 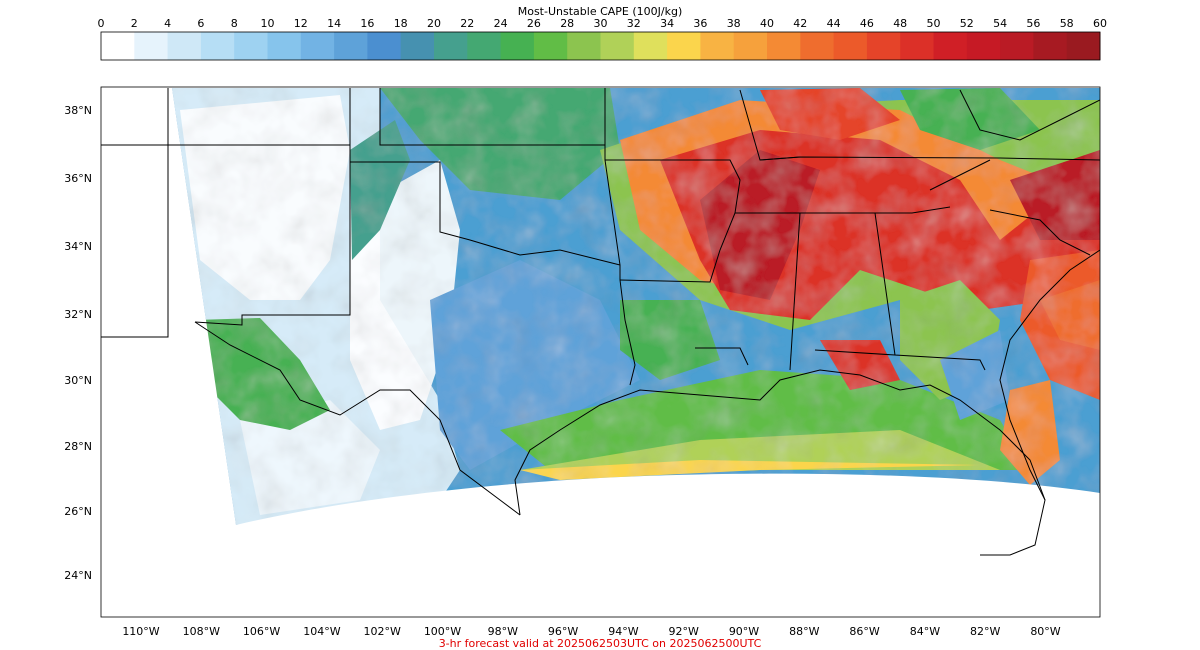 What do you see at coordinates (623, 631) in the screenshot?
I see `longitude-label: 94°W` at bounding box center [623, 631].